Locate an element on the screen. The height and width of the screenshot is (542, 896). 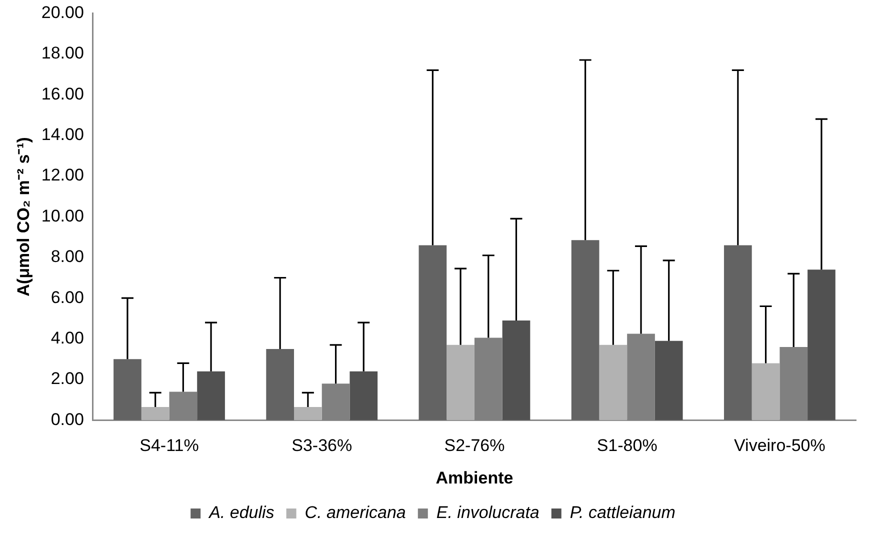
y-tick-label: 6.00 is located at coordinates (67, 297).